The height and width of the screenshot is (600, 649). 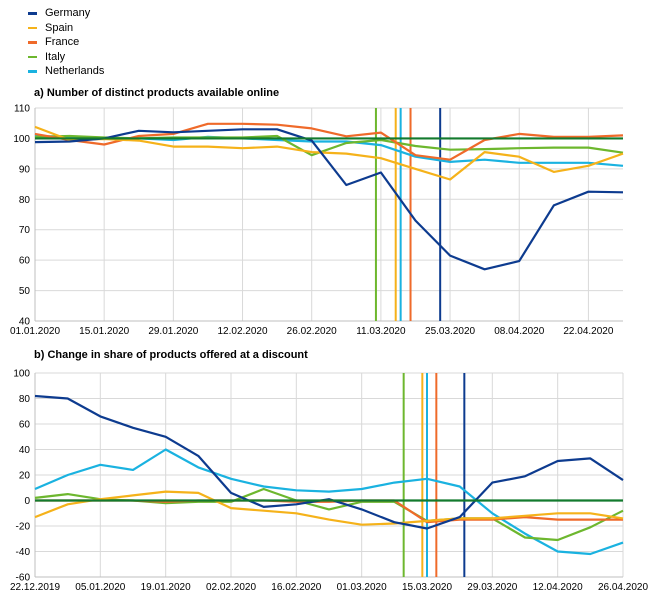 I want to click on chart-b-x-tick-label: 12.04.2020, so click(x=558, y=587).